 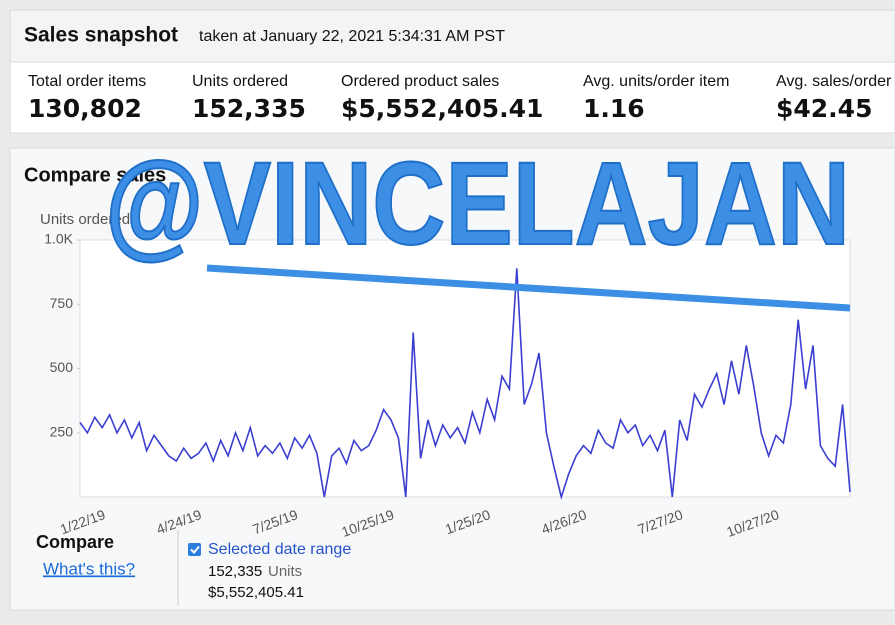 What do you see at coordinates (240, 81) in the screenshot?
I see `metric-label: Units ordered` at bounding box center [240, 81].